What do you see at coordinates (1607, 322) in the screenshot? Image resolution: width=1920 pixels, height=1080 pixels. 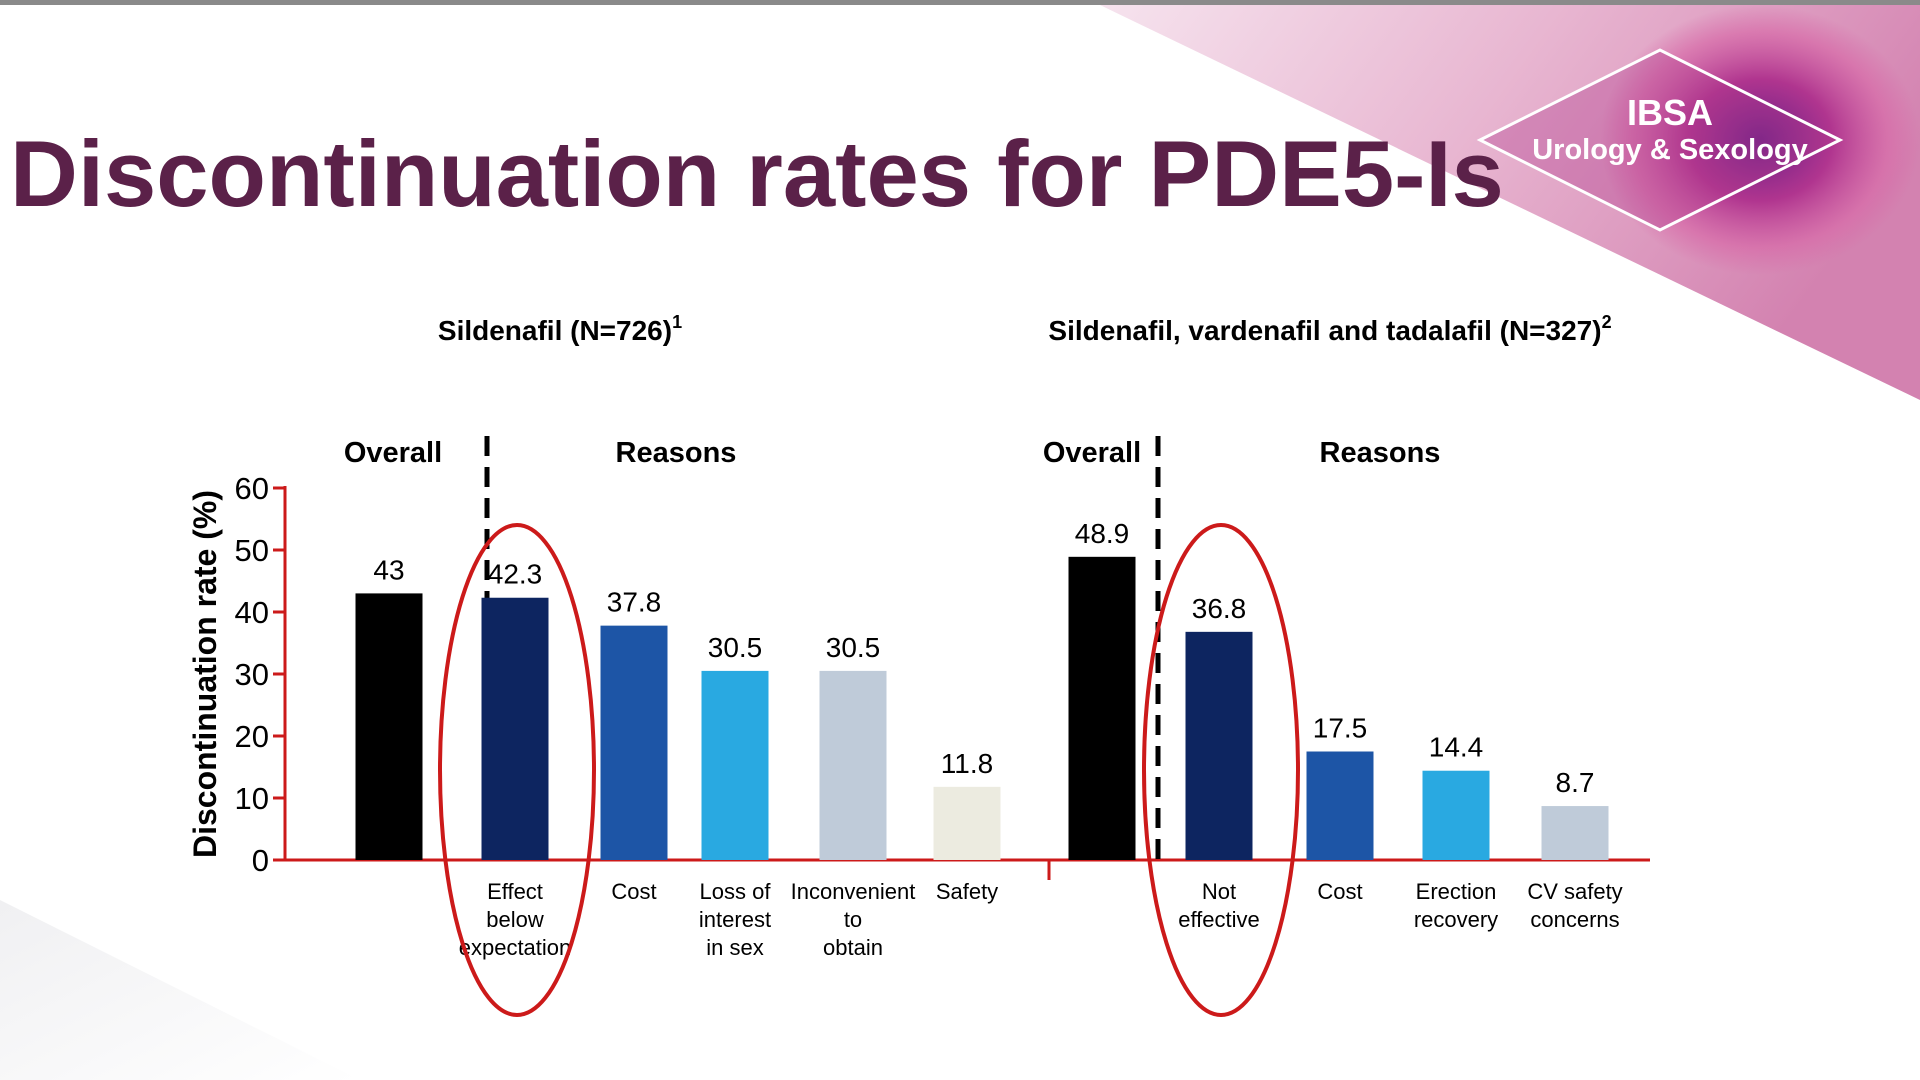 I see `group-title-superscript: 2` at bounding box center [1607, 322].